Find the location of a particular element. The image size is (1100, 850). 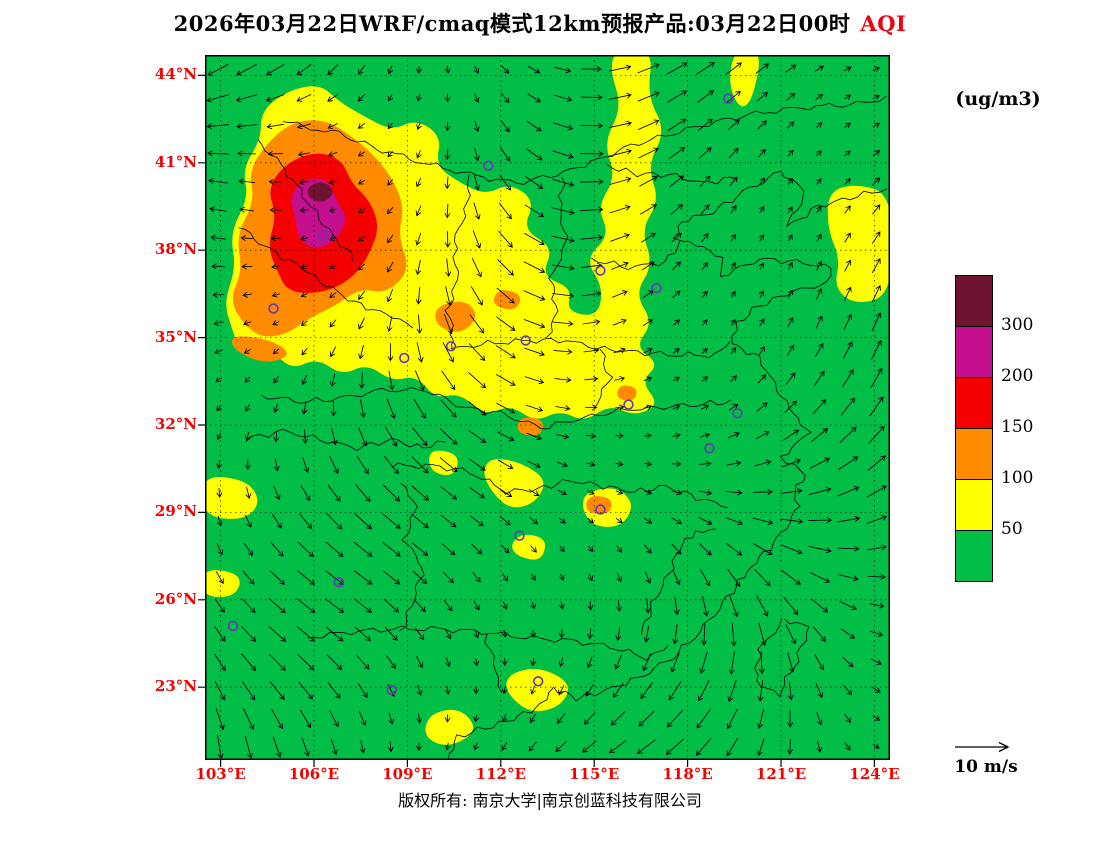

colorbar-level-label: 150 is located at coordinates (1017, 427).